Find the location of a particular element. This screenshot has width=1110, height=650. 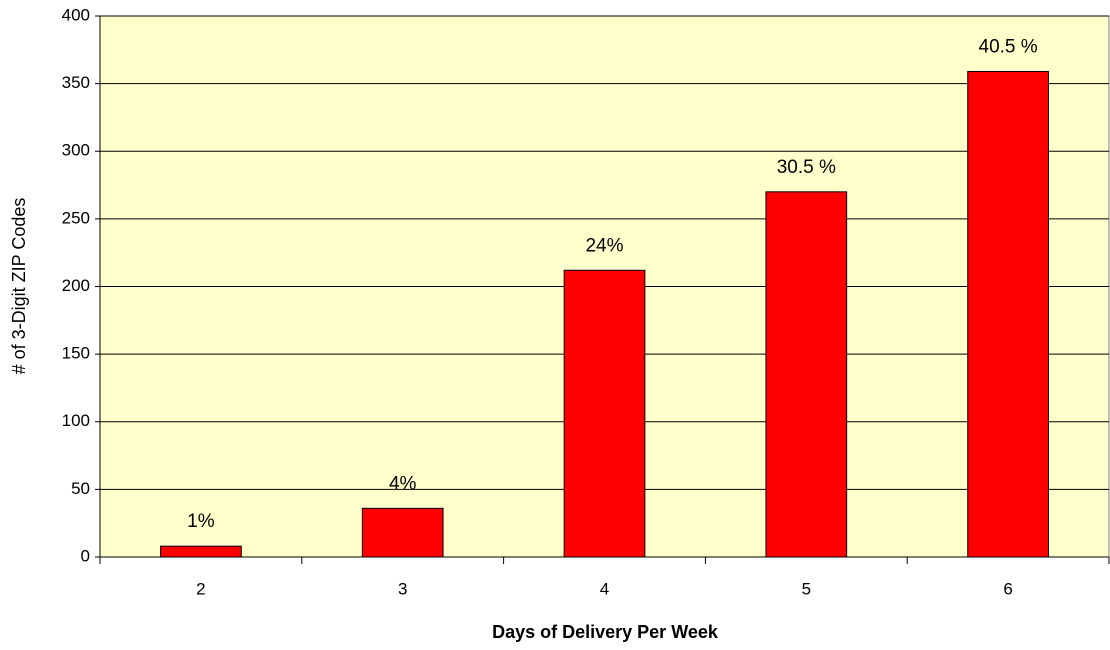

y-tick-label: 350 is located at coordinates (76, 82).